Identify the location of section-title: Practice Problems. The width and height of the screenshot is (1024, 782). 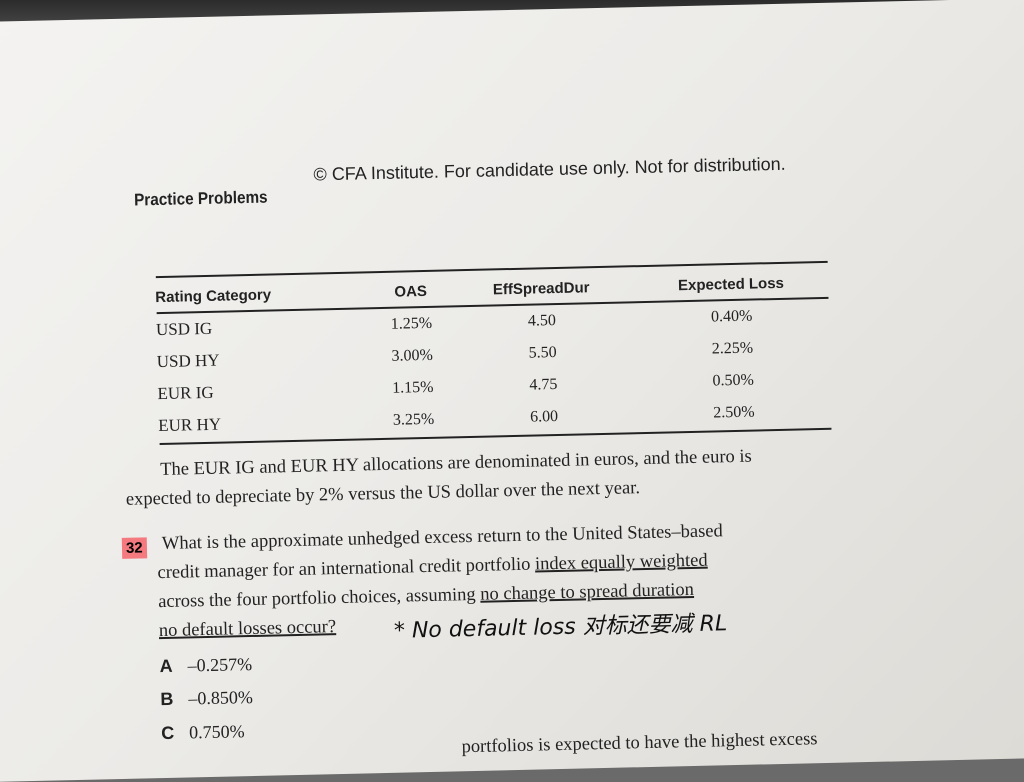
(200, 198).